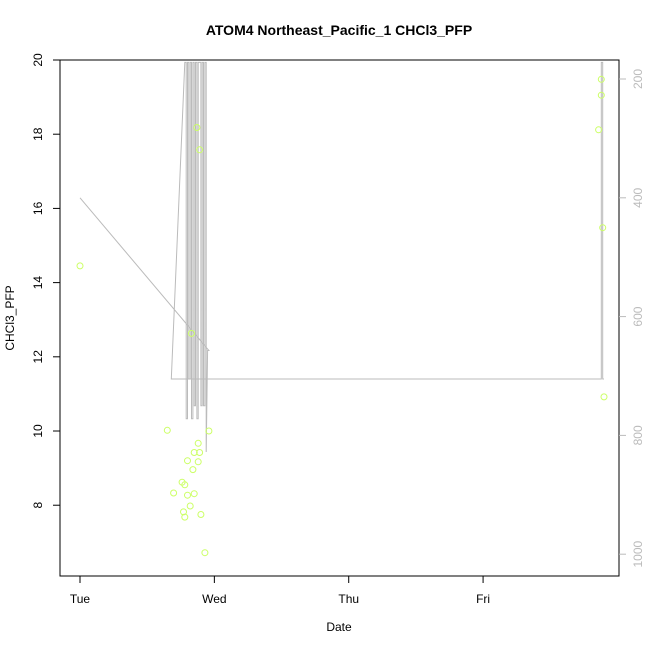  What do you see at coordinates (38, 357) in the screenshot?
I see `y-tick-label: 12` at bounding box center [38, 357].